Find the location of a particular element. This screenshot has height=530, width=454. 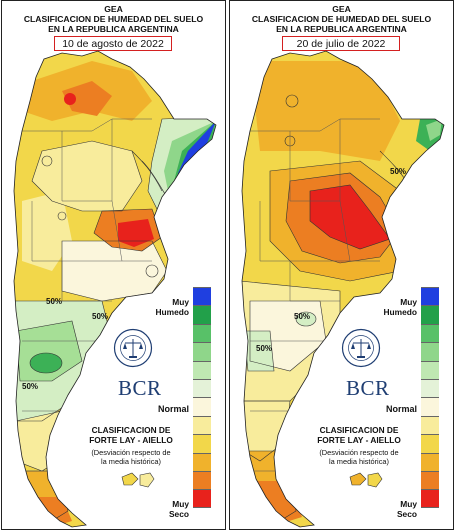

date-box: 20 de julio de 2022 is located at coordinates (341, 43).